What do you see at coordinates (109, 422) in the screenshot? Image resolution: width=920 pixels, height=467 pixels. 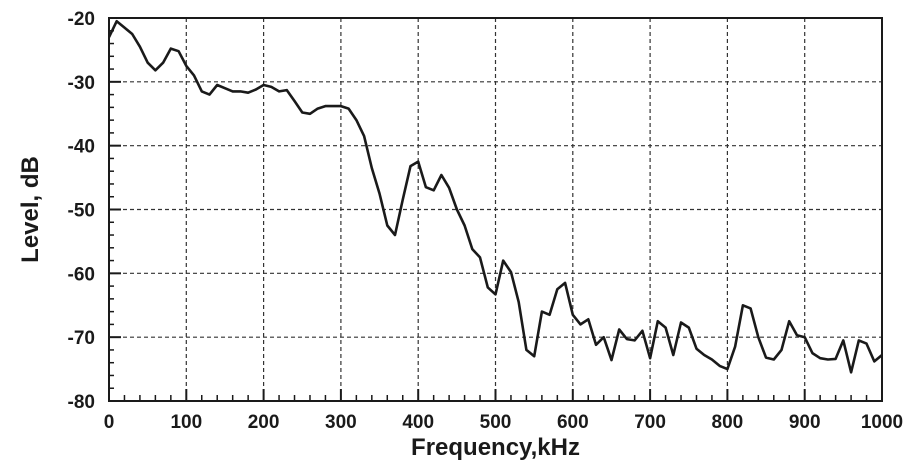 I see `x-tick-label: 0` at bounding box center [109, 422].